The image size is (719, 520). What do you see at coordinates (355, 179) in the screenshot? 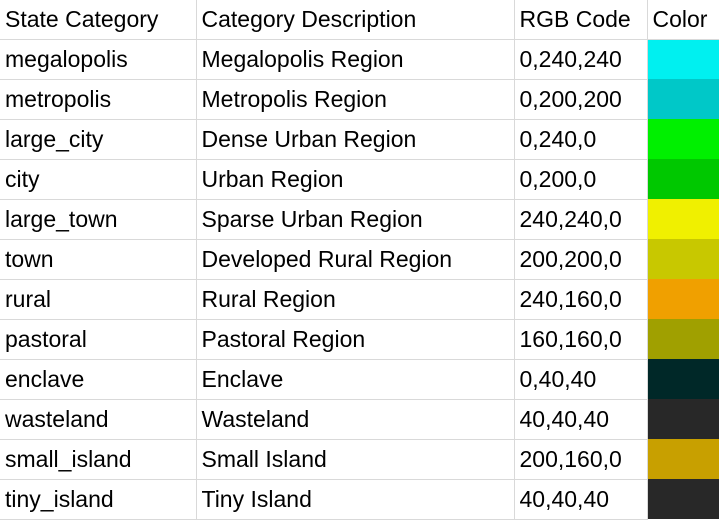
I see `category-description-cell: Urban Region` at bounding box center [355, 179].